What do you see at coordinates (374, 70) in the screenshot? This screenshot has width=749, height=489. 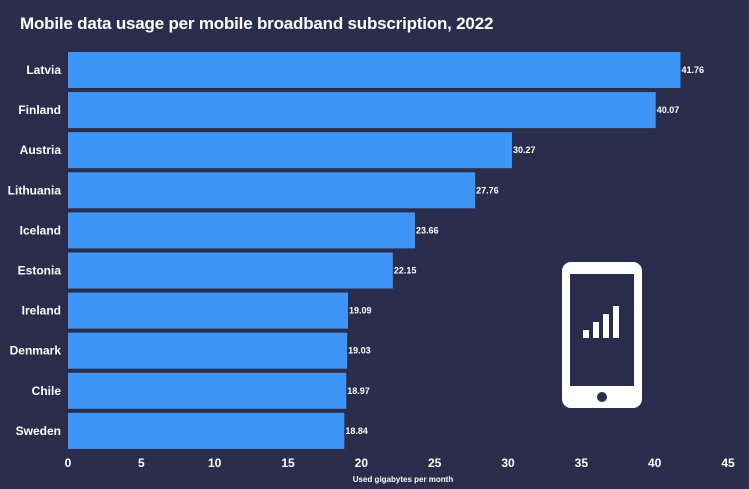 I see `bar-latvia` at bounding box center [374, 70].